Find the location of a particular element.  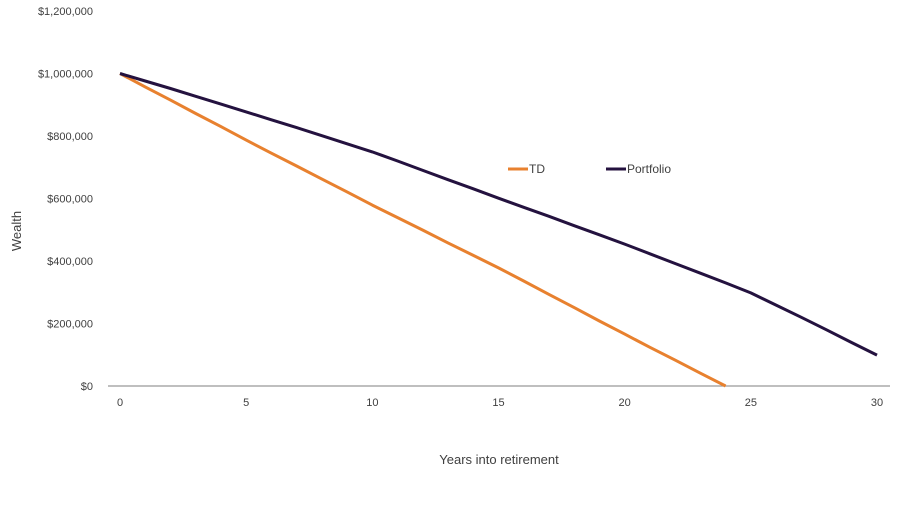

y-axis-label: Wealth is located at coordinates (16, 231).